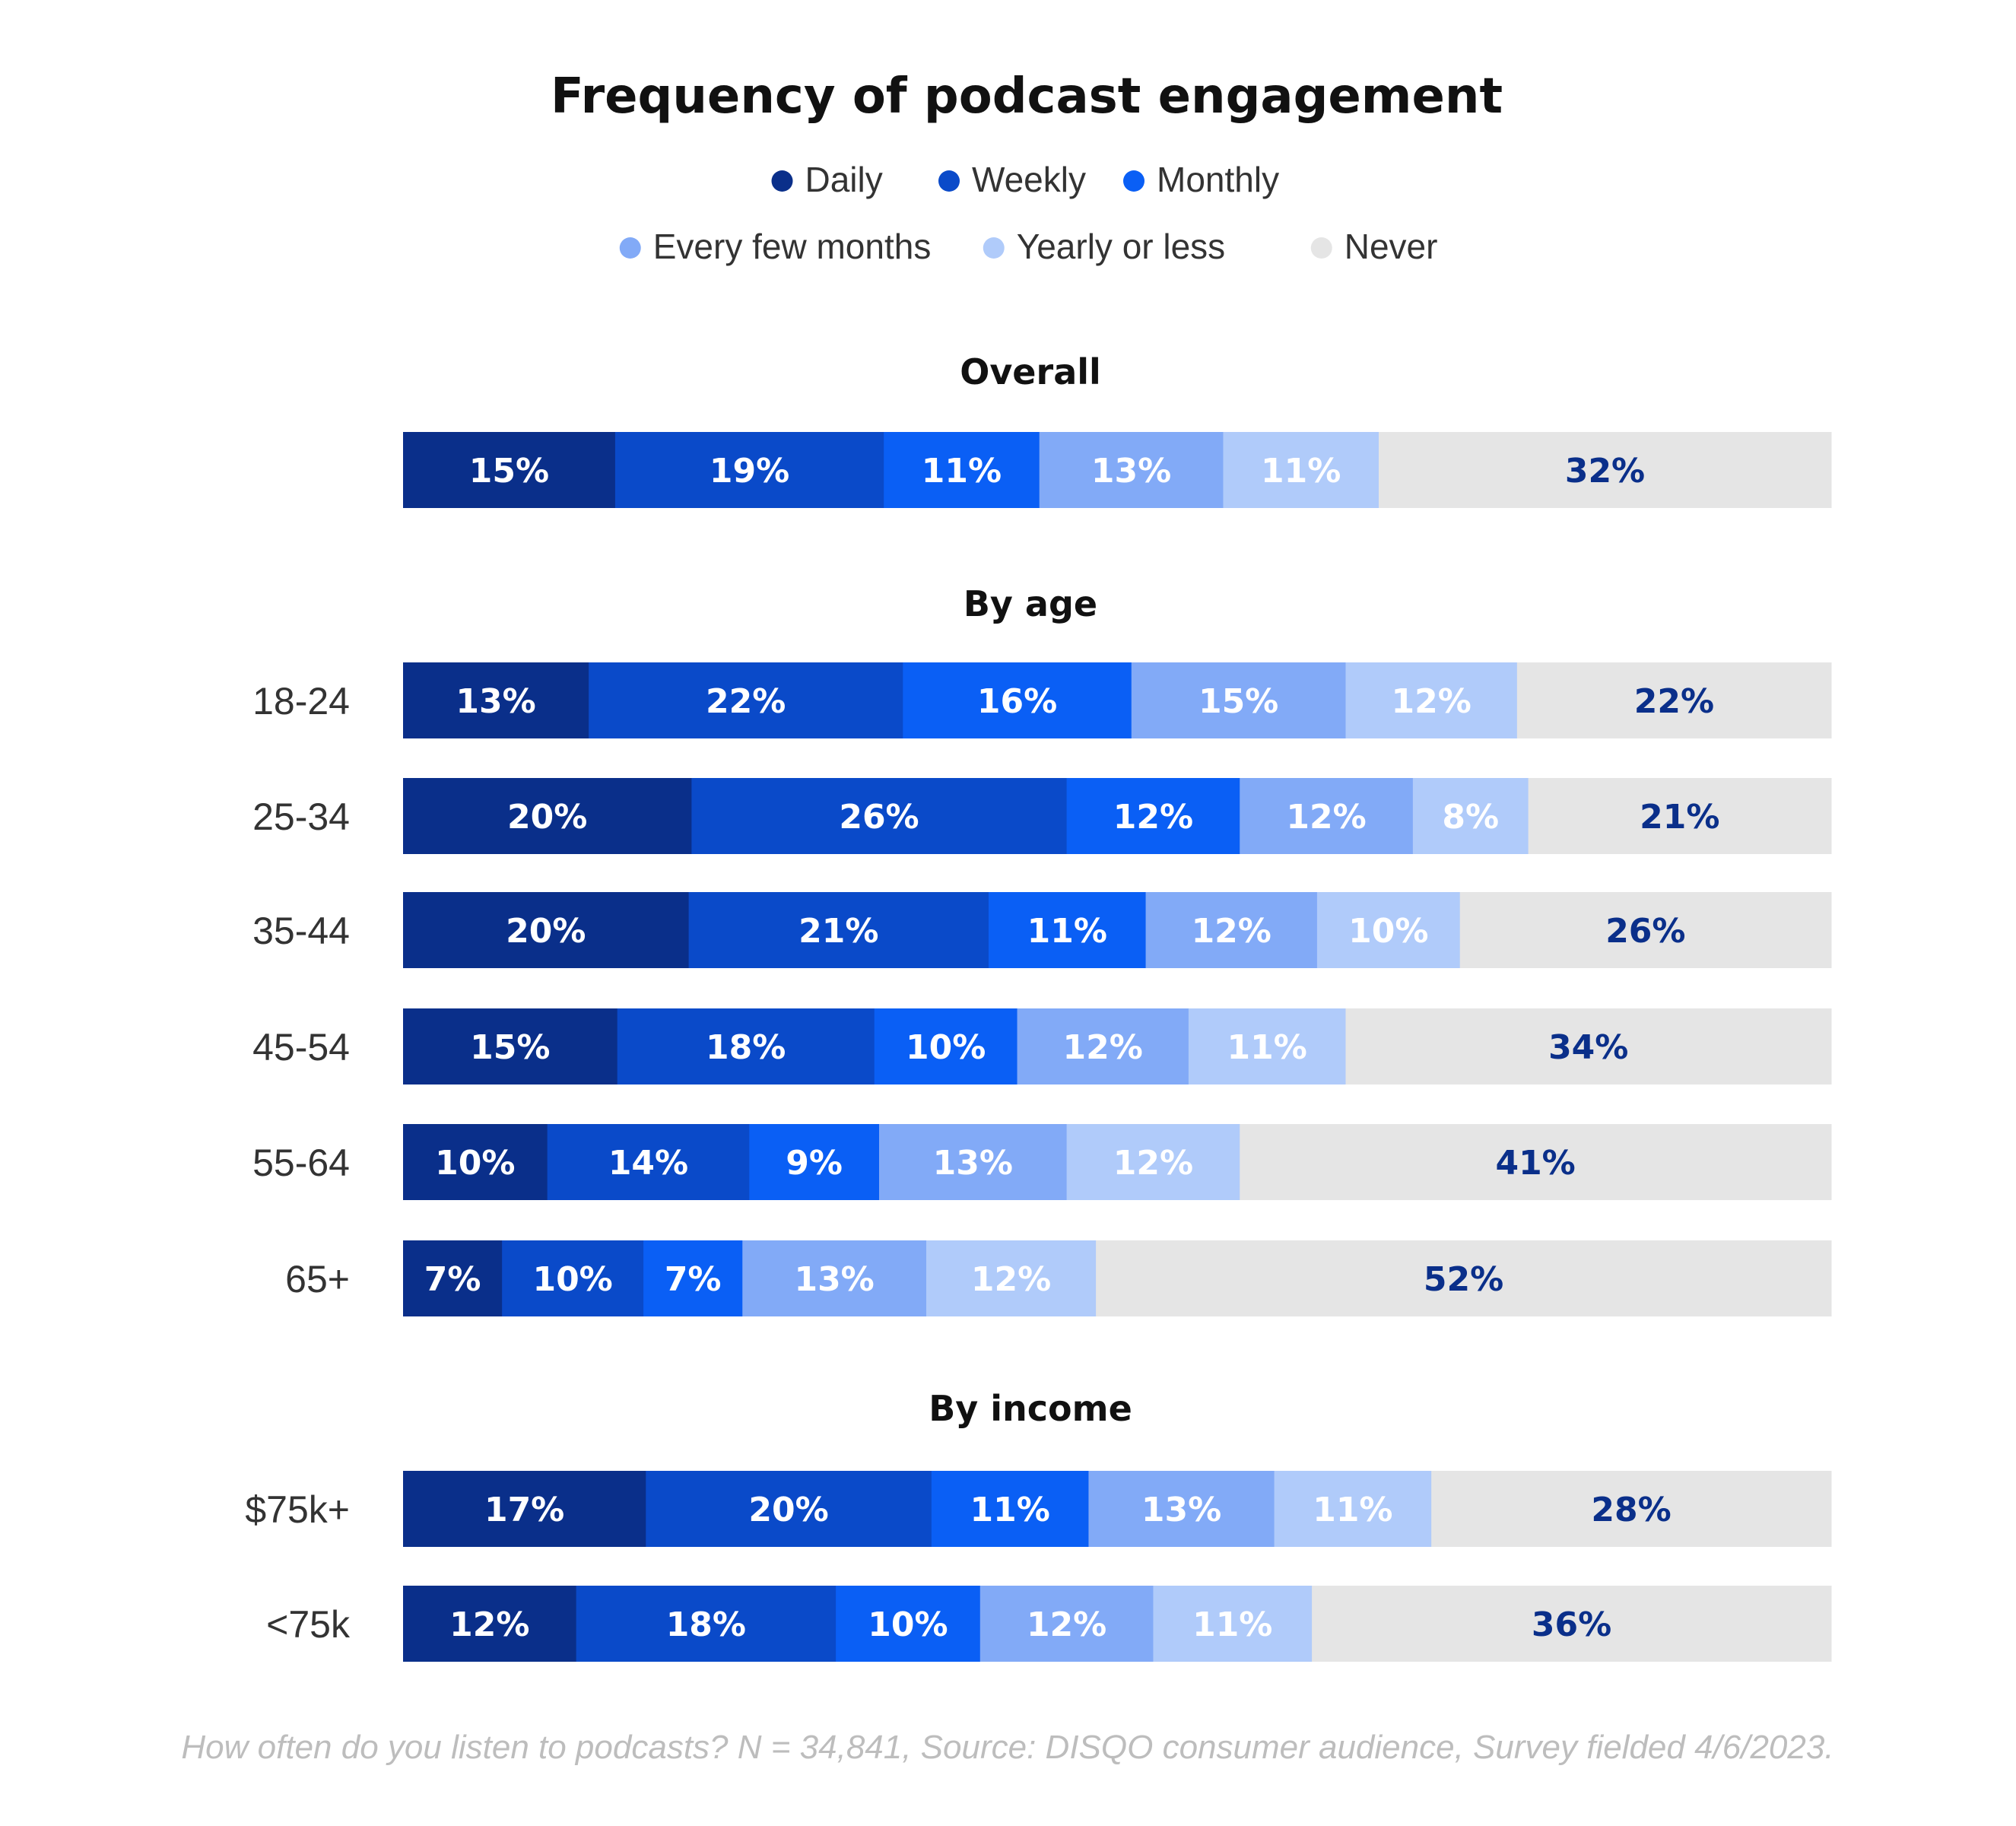 The image size is (2016, 1826). I want to click on section-title-overall: Overall, so click(1030, 371).